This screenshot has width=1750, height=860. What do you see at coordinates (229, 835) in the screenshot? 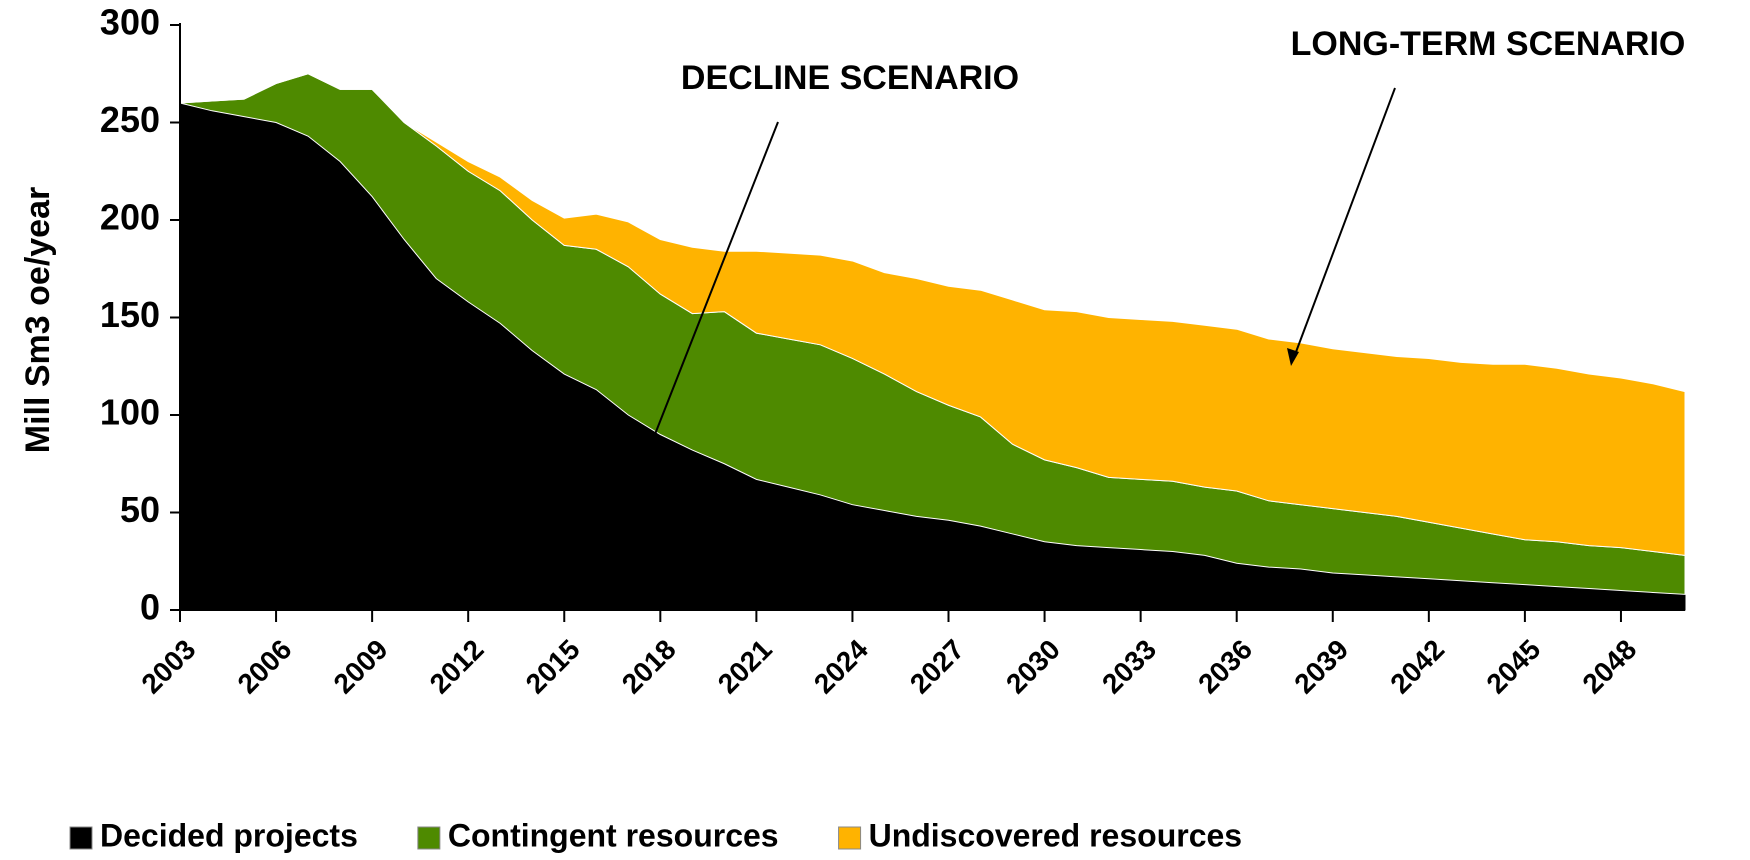
I see `legend-label: Decided projects` at bounding box center [229, 835].